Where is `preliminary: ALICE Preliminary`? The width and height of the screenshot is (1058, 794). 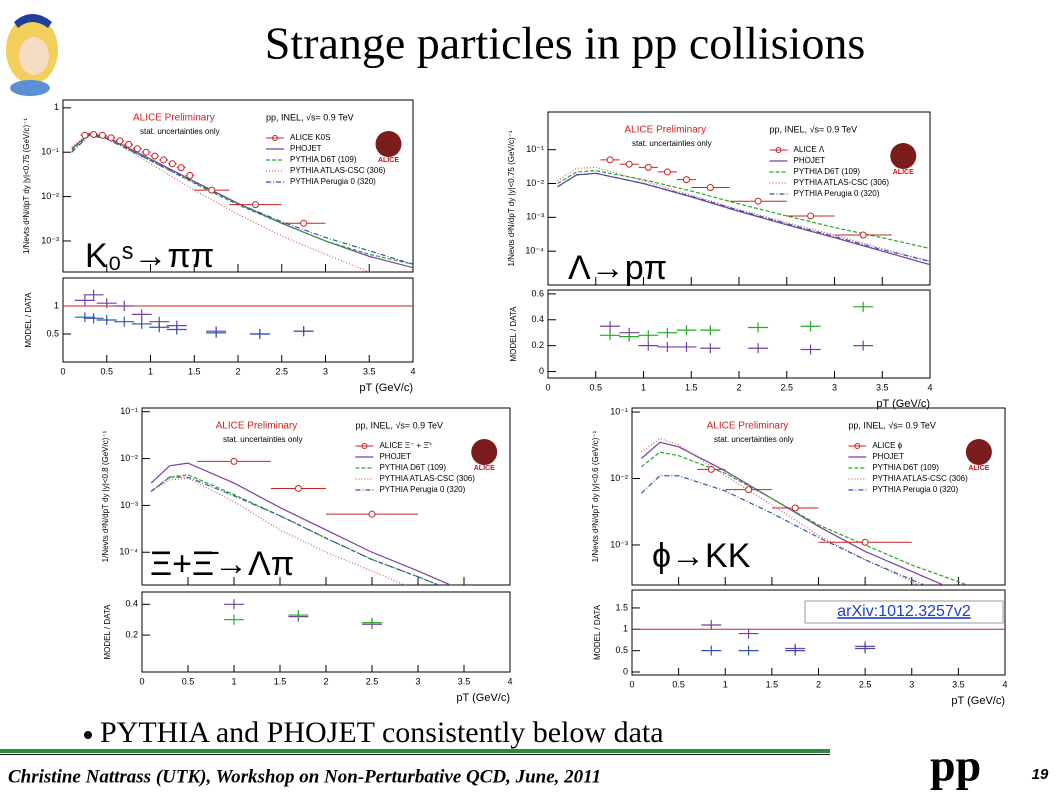 preliminary: ALICE Preliminary is located at coordinates (174, 118).